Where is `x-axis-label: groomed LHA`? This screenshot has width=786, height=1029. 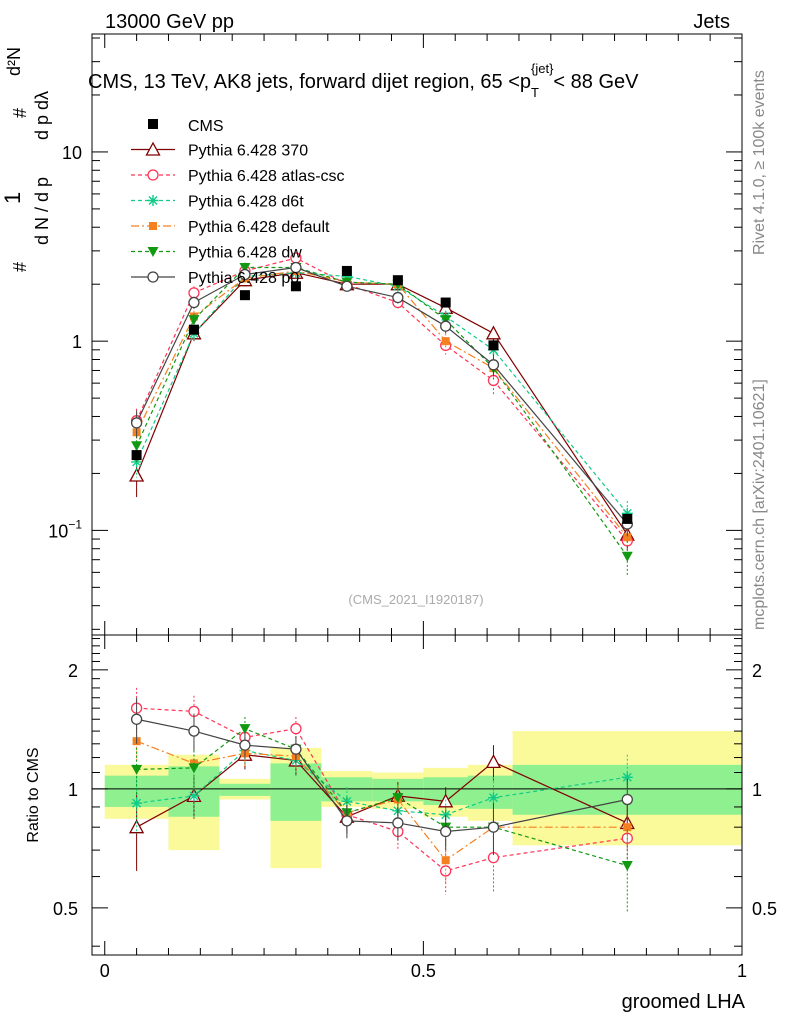 x-axis-label: groomed LHA is located at coordinates (684, 1002).